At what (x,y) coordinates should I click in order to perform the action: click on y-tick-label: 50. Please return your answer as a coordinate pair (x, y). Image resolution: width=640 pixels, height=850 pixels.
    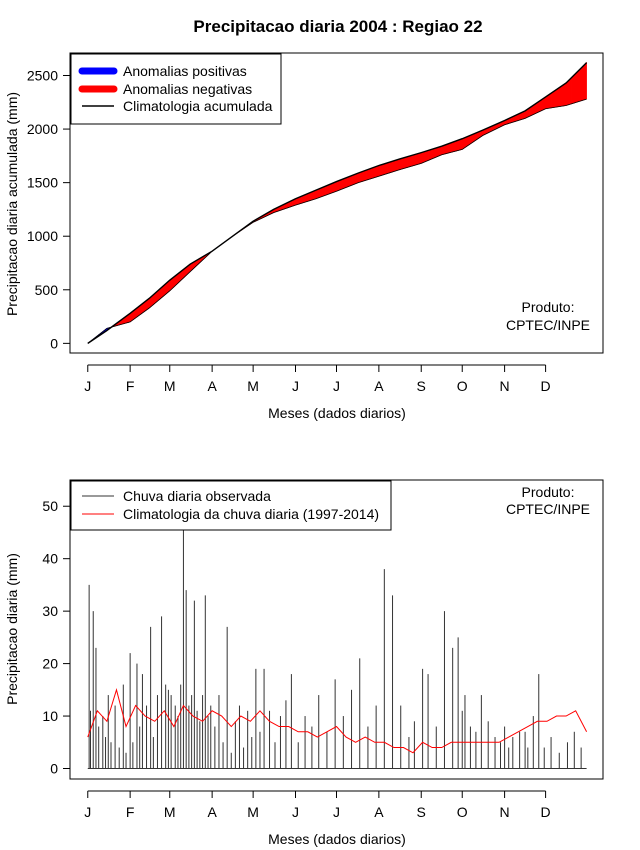
    Looking at the image, I should click on (50, 506).